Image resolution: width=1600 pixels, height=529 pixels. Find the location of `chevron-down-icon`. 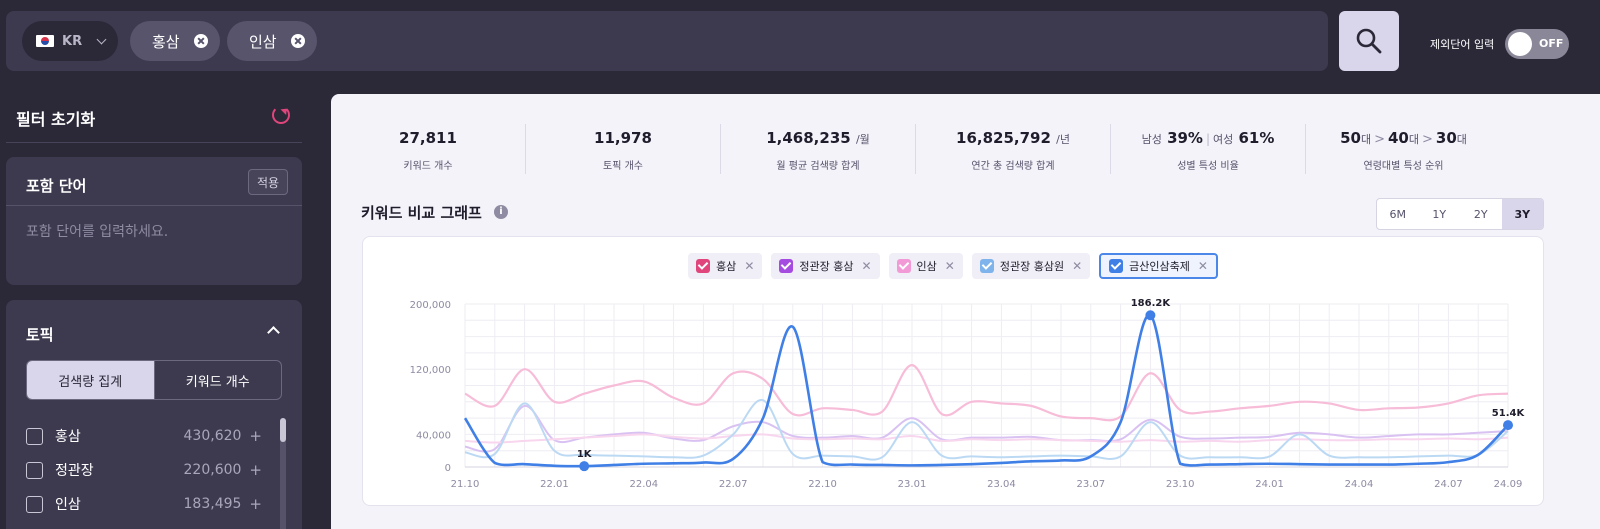

chevron-down-icon is located at coordinates (101, 39).